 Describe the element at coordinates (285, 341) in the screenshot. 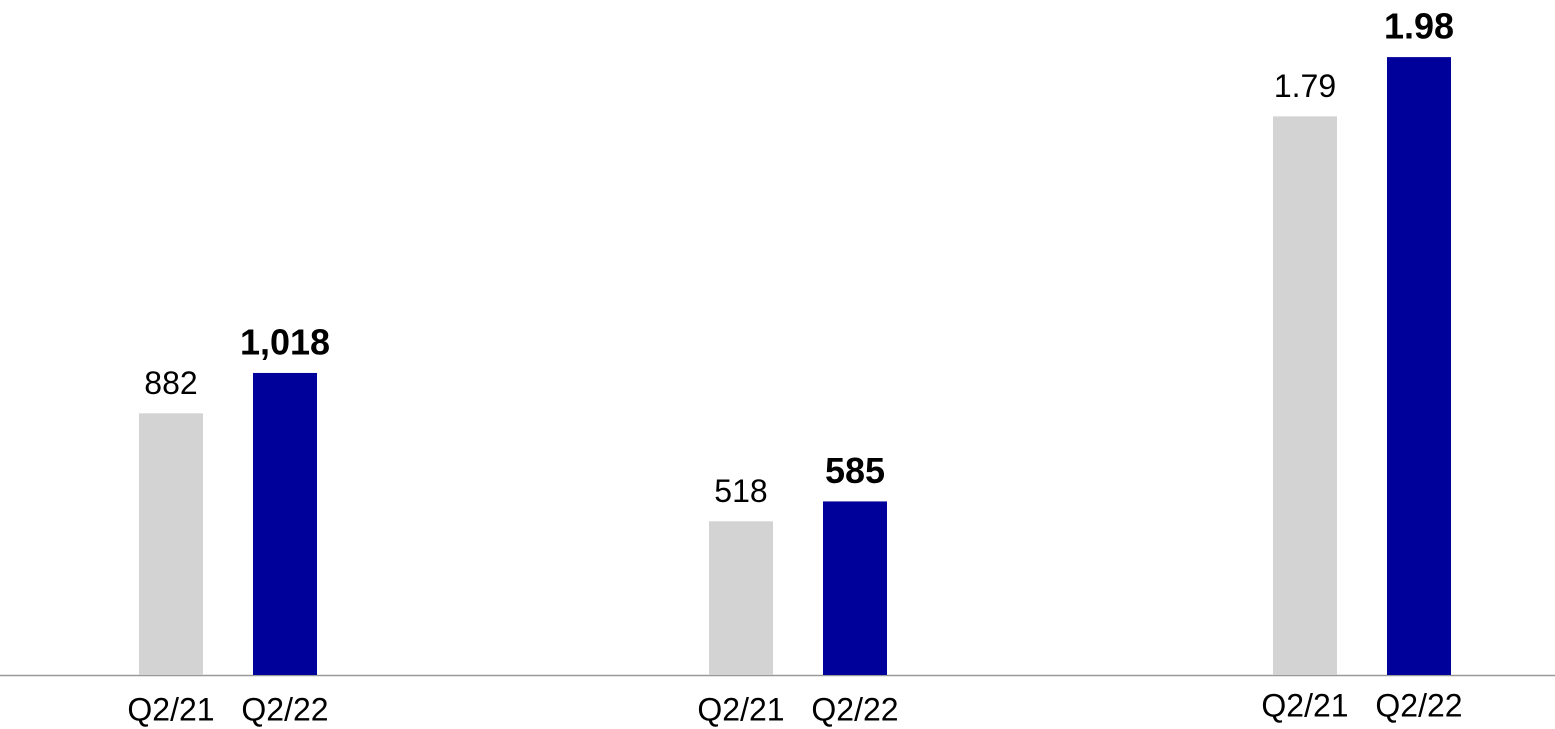

I see `value-label: 1,018` at that location.